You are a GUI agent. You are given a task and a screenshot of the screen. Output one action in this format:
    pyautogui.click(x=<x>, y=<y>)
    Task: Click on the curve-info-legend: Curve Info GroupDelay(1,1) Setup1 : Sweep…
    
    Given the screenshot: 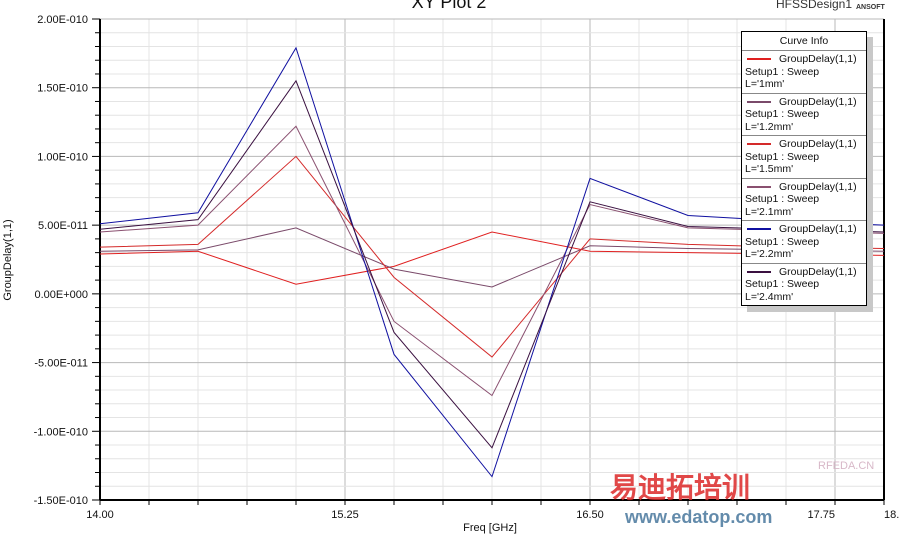 What is the action you would take?
    pyautogui.click(x=804, y=168)
    